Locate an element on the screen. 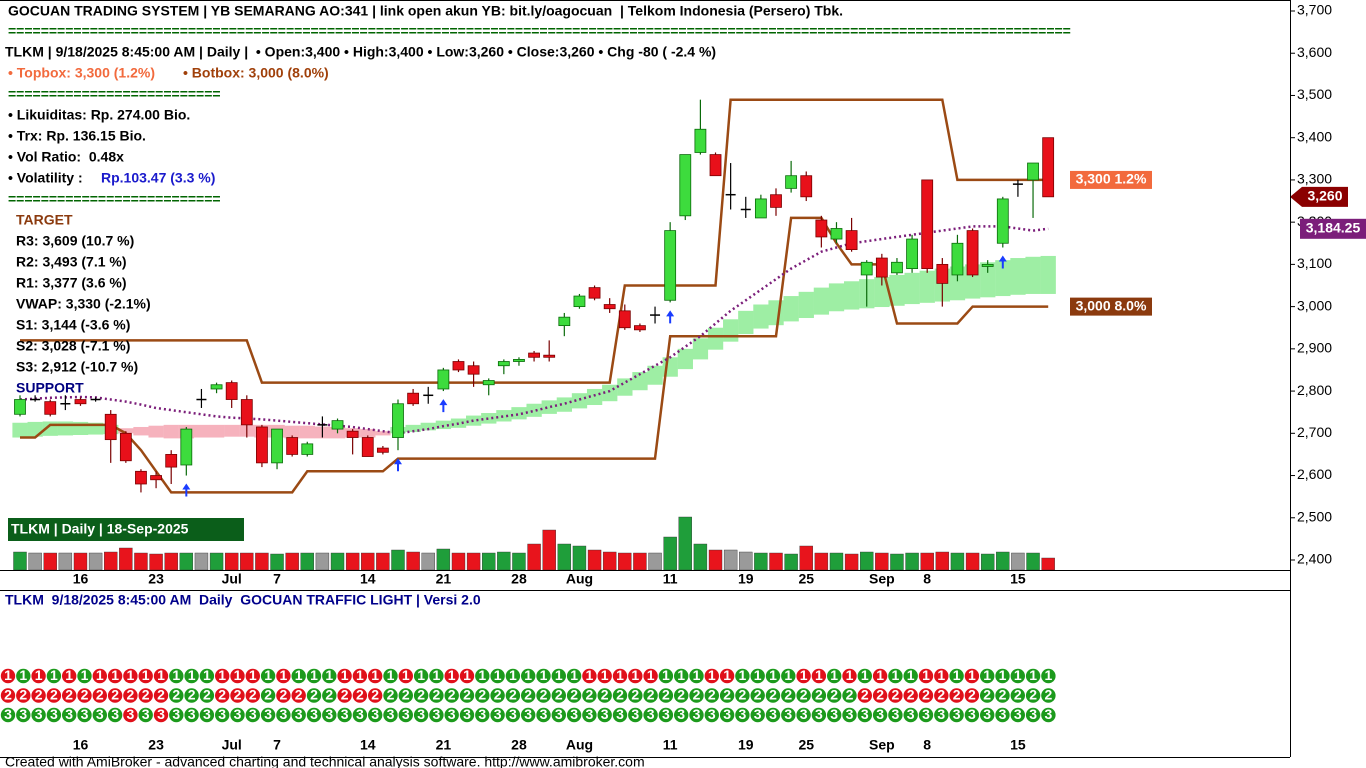  x-tick-label: 21 is located at coordinates (444, 745).